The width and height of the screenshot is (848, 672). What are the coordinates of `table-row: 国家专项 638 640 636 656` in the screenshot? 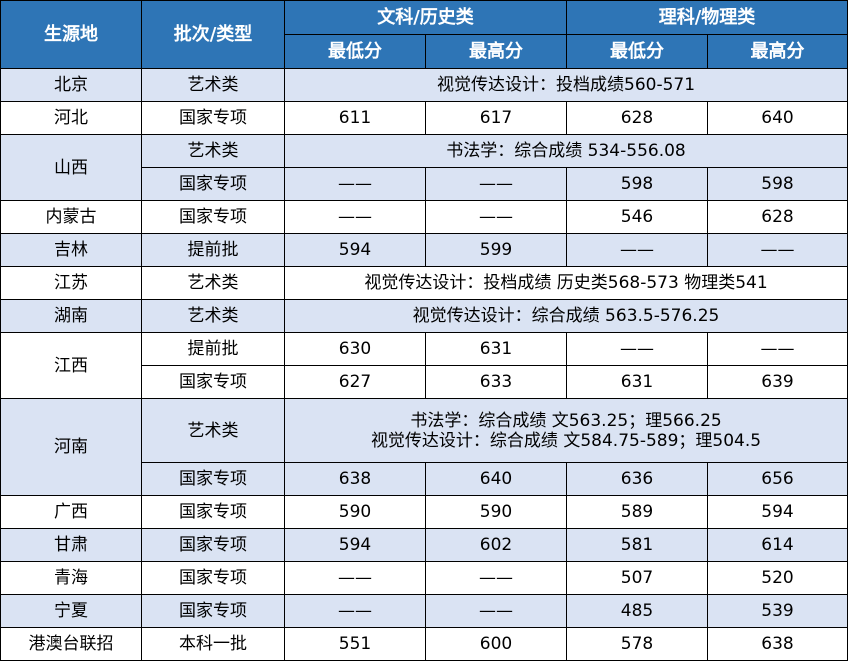 It's located at (424, 479).